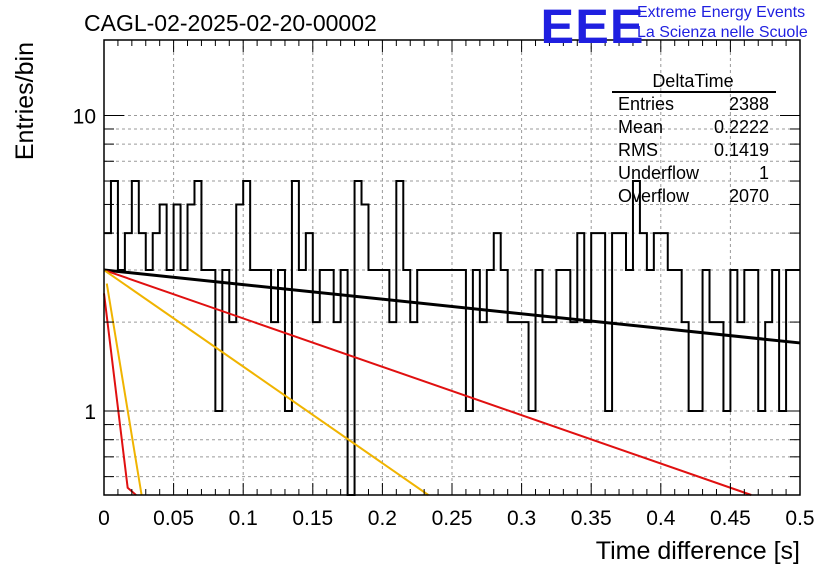 Image resolution: width=836 pixels, height=572 pixels. I want to click on x-tick-label: 0.15, so click(312, 518).